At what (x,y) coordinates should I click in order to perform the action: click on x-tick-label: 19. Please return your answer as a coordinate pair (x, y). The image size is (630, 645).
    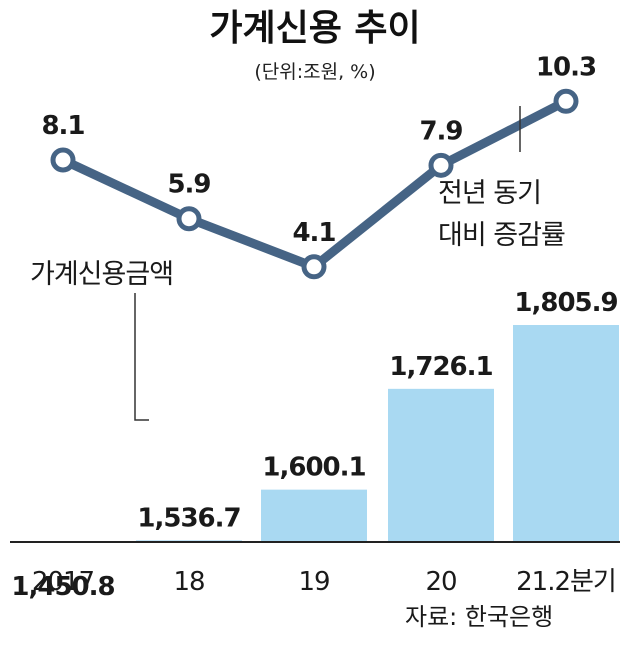
    Looking at the image, I should click on (313, 582).